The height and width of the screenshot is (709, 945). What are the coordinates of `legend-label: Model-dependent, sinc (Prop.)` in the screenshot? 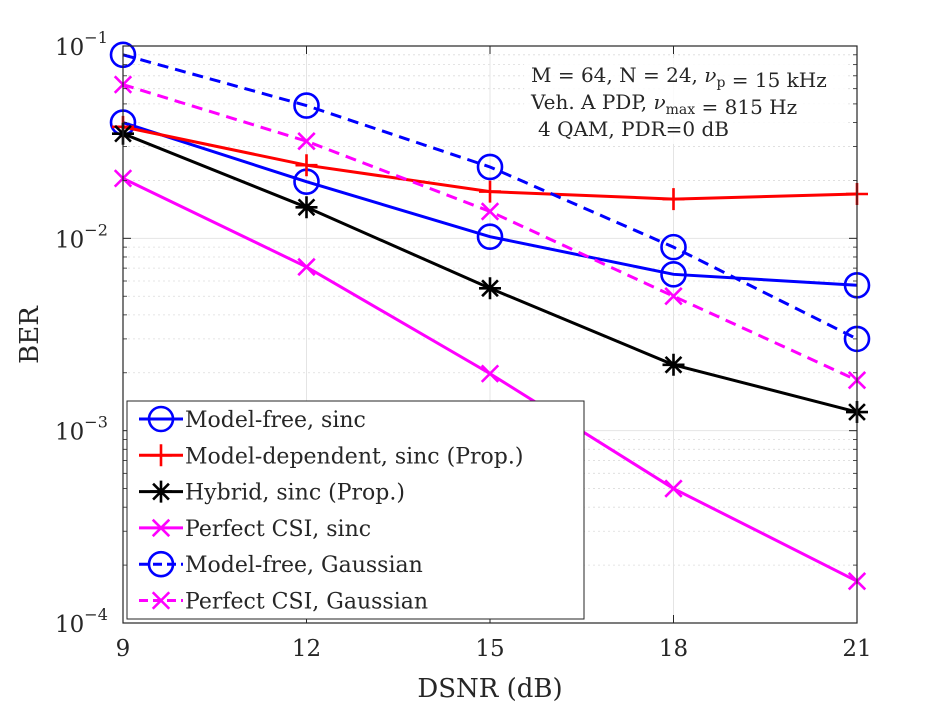 It's located at (354, 456).